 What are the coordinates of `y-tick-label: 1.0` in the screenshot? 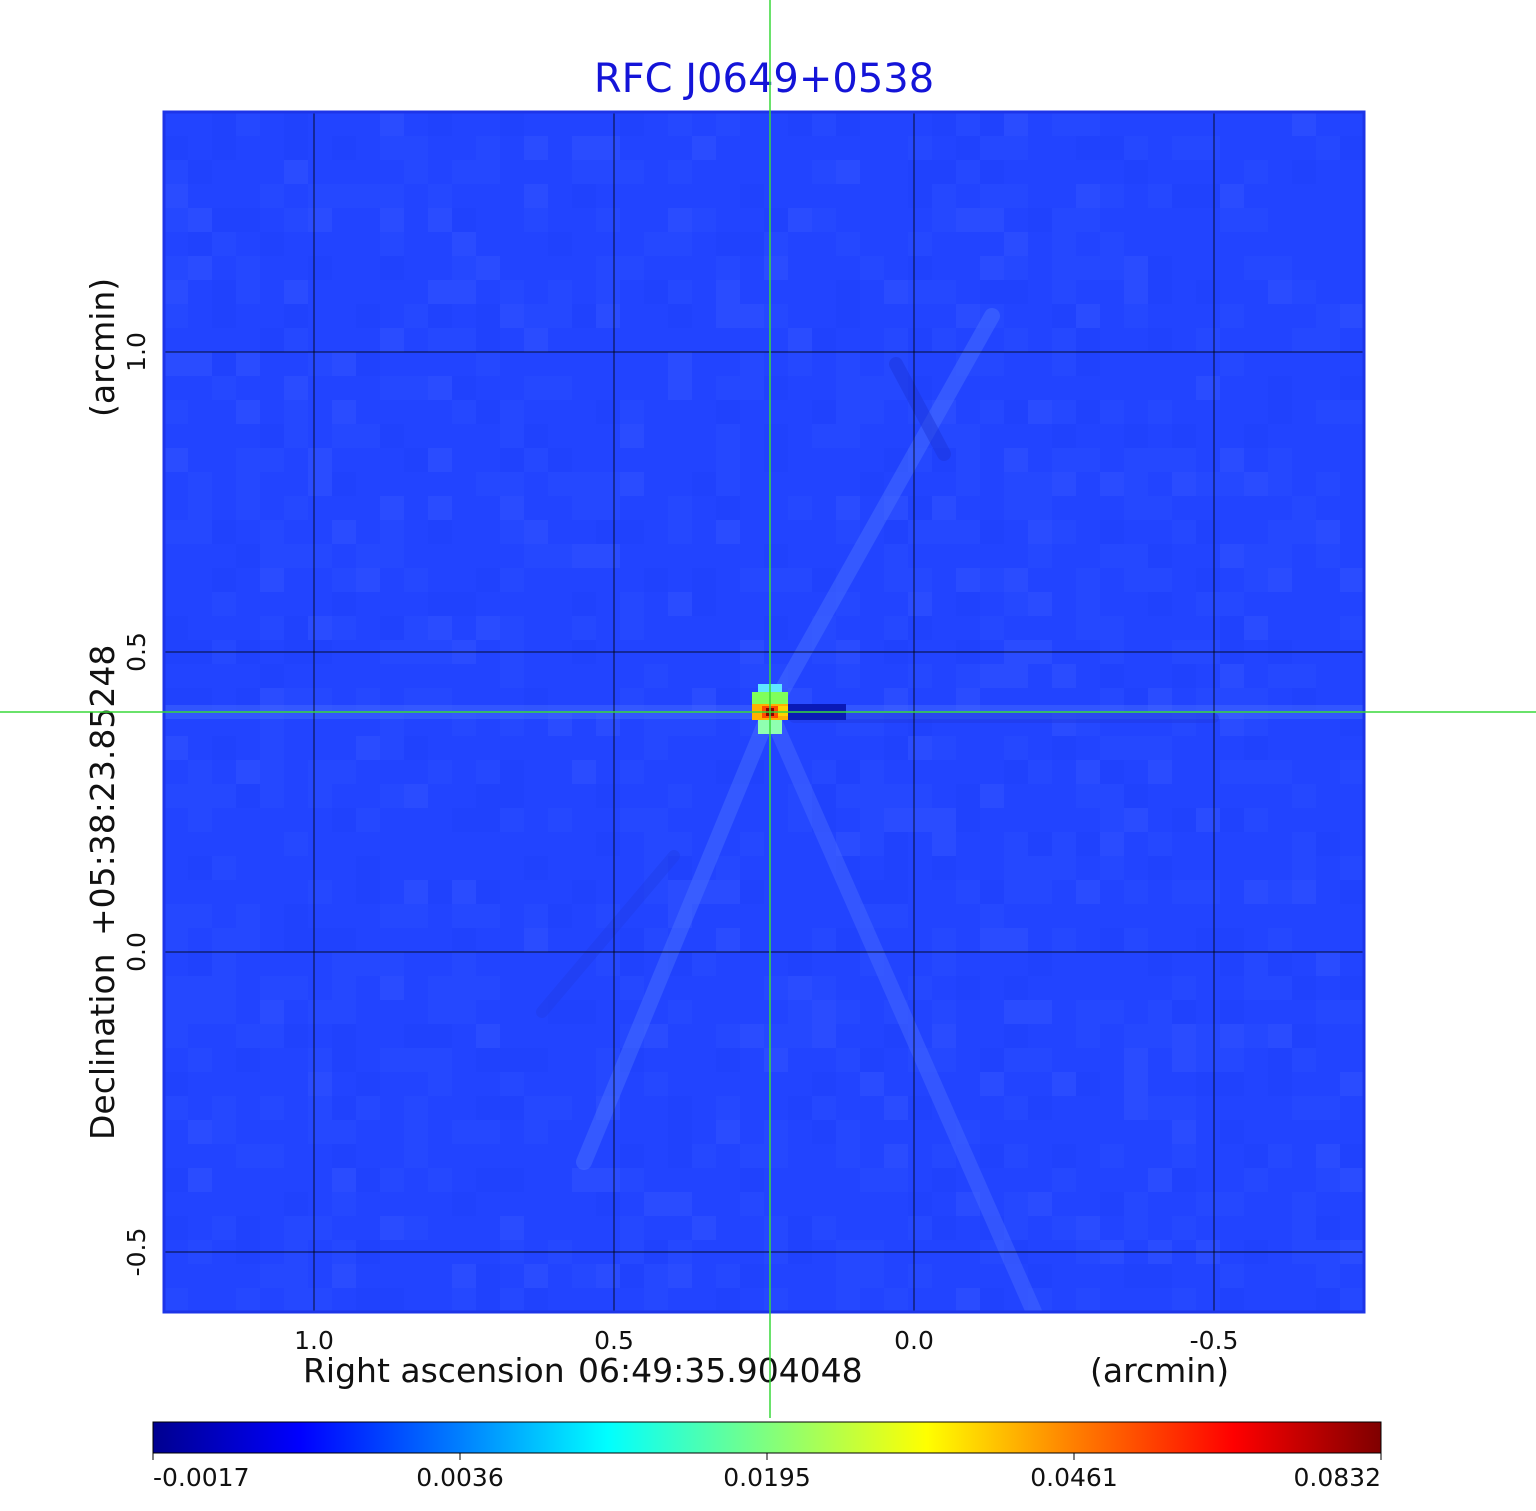 It's located at (136, 352).